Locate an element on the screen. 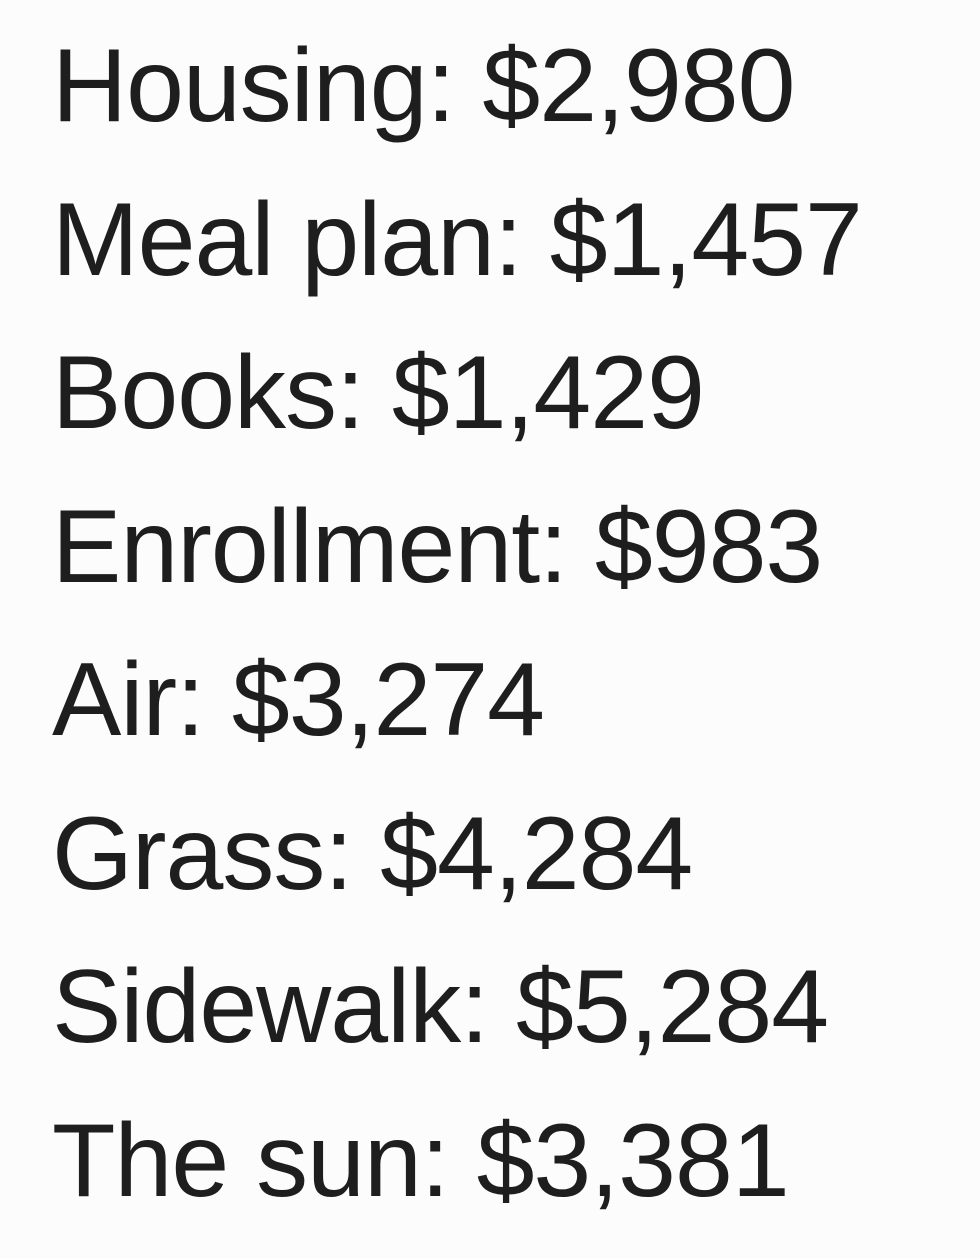  expense-value: $3,381 is located at coordinates (633, 1160).